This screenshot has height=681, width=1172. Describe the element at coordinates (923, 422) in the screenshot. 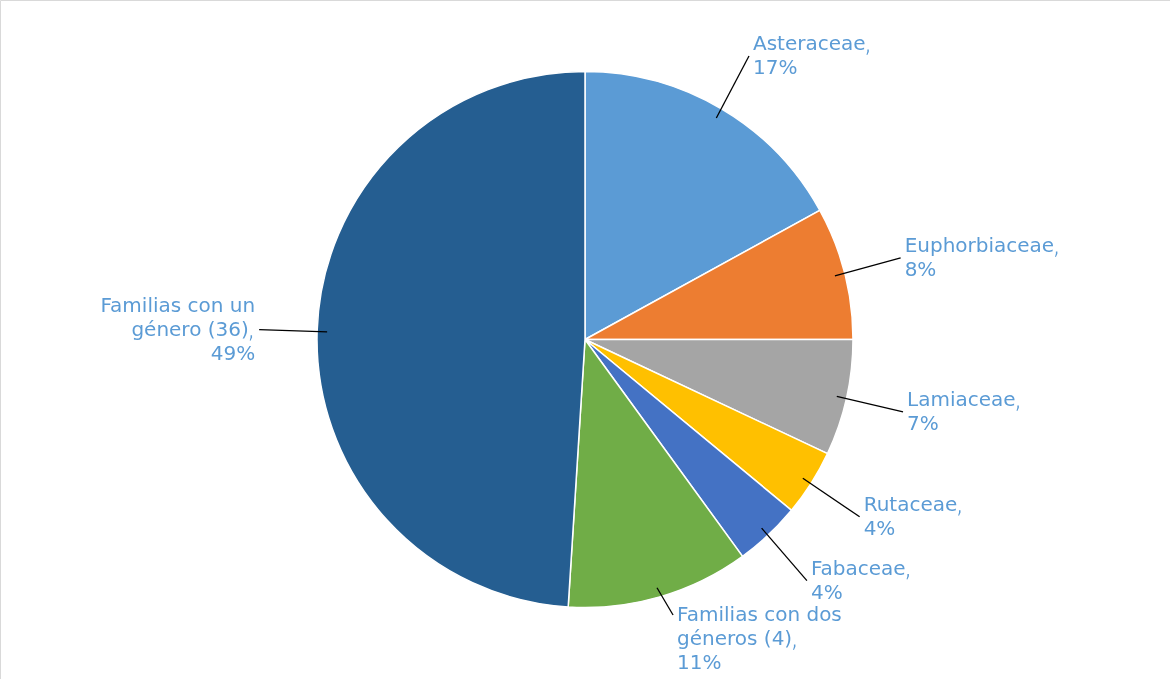

I see `data-label: 7%` at that location.